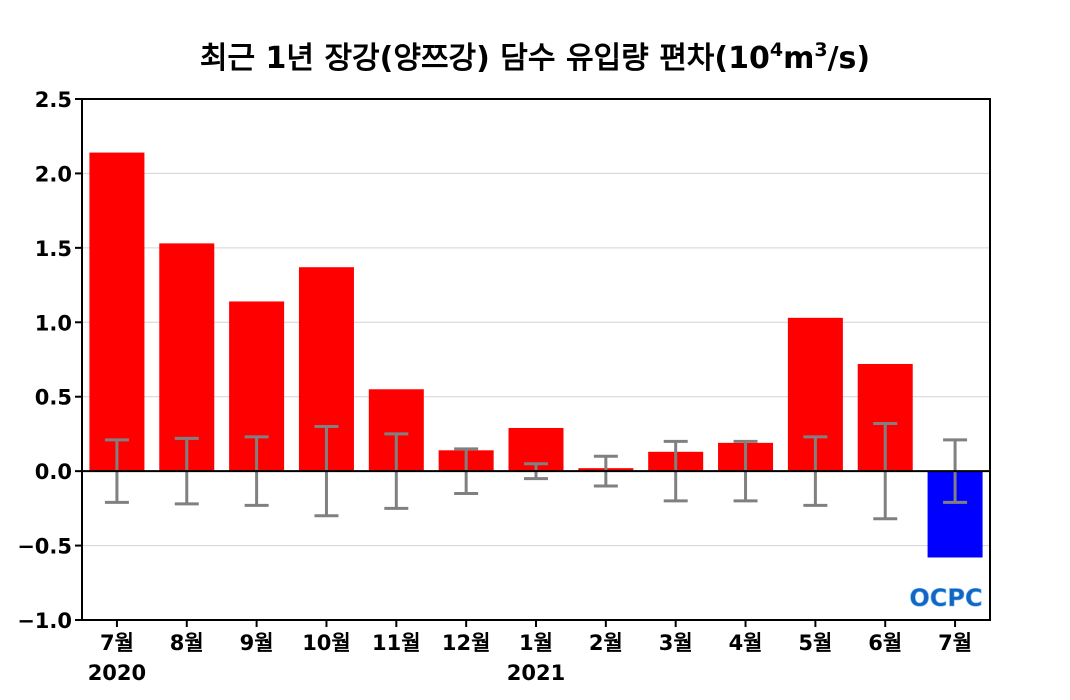 The height and width of the screenshot is (700, 1070). I want to click on y-tick-label-6: 2.0, so click(53, 174).